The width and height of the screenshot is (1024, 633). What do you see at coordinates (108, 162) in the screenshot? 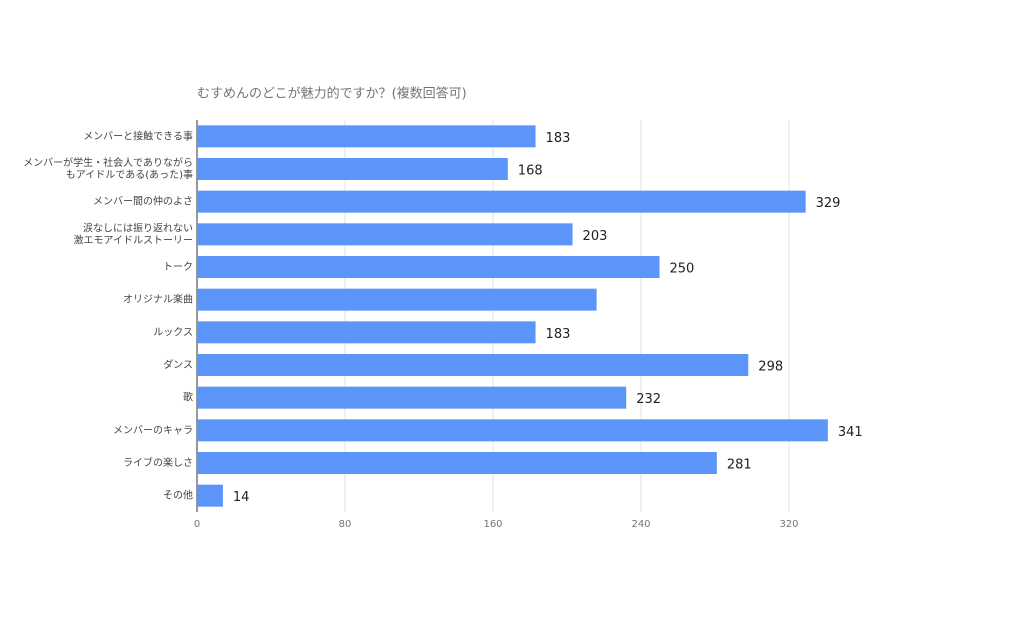
I see `y-tick-label: メンバーが学生・社会人でありながら` at bounding box center [108, 162].